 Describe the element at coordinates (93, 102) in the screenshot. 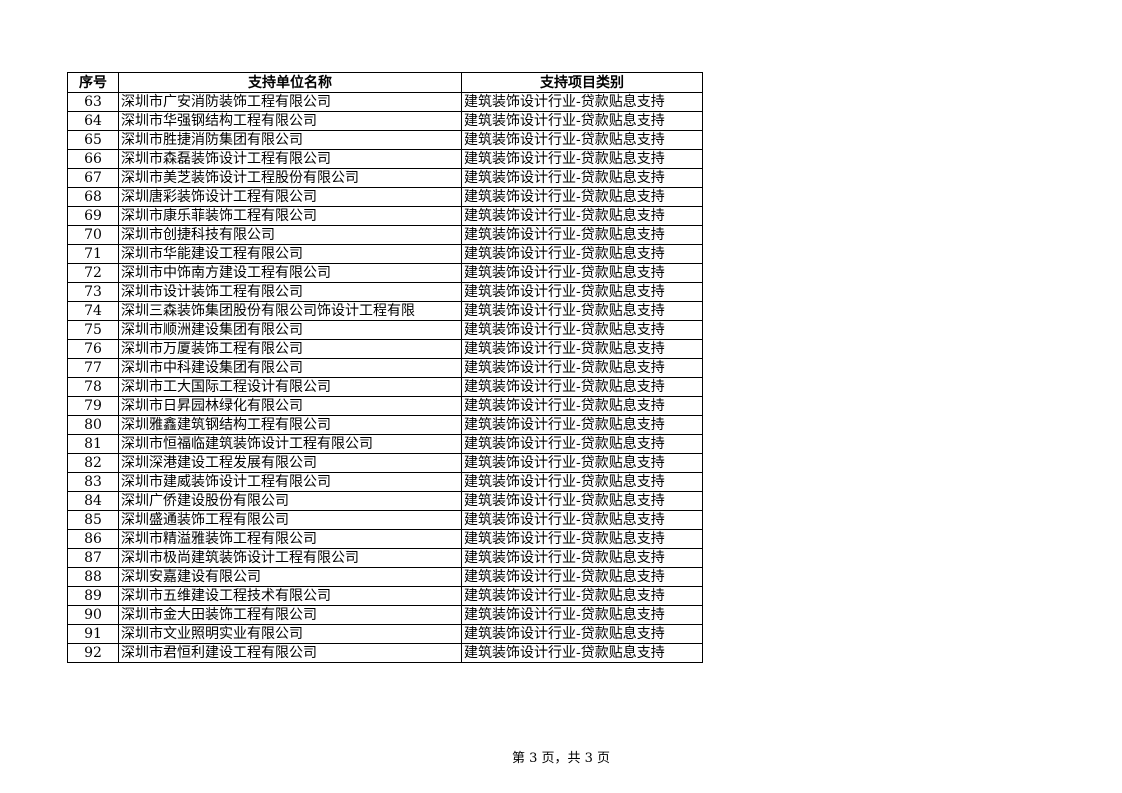

I see `cell-index: 63` at that location.